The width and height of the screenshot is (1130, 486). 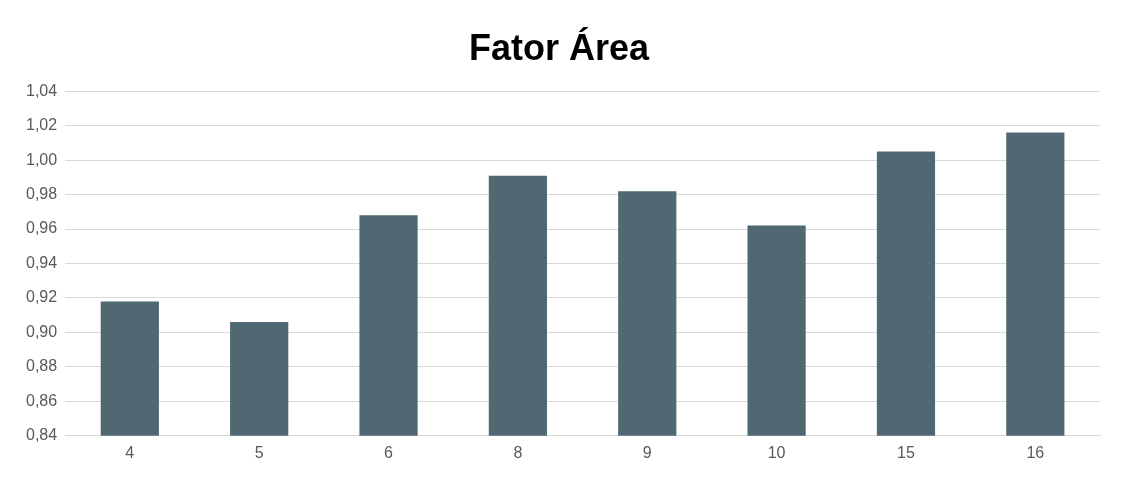 I want to click on x-tick-label: 4, so click(x=130, y=452).